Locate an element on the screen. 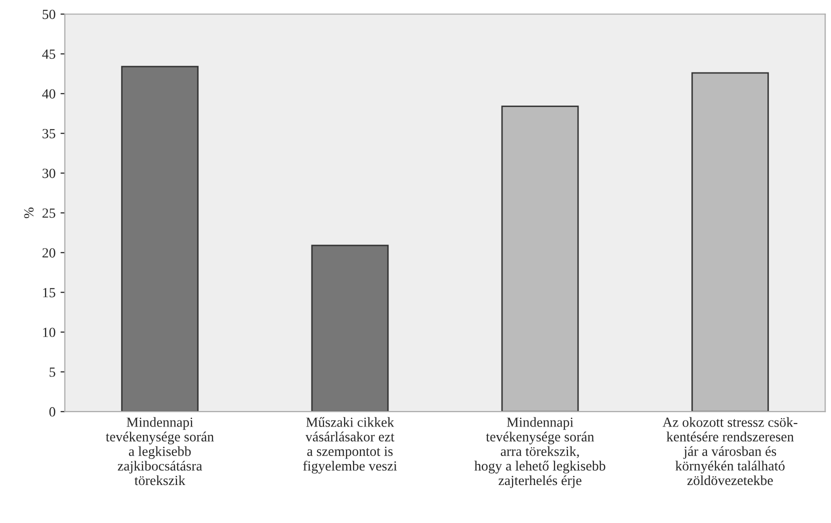  x-tick-label: Műszaki cikkek vásárlásakor ezt a szempontot is figyelembe veszi is located at coordinates (350, 445).